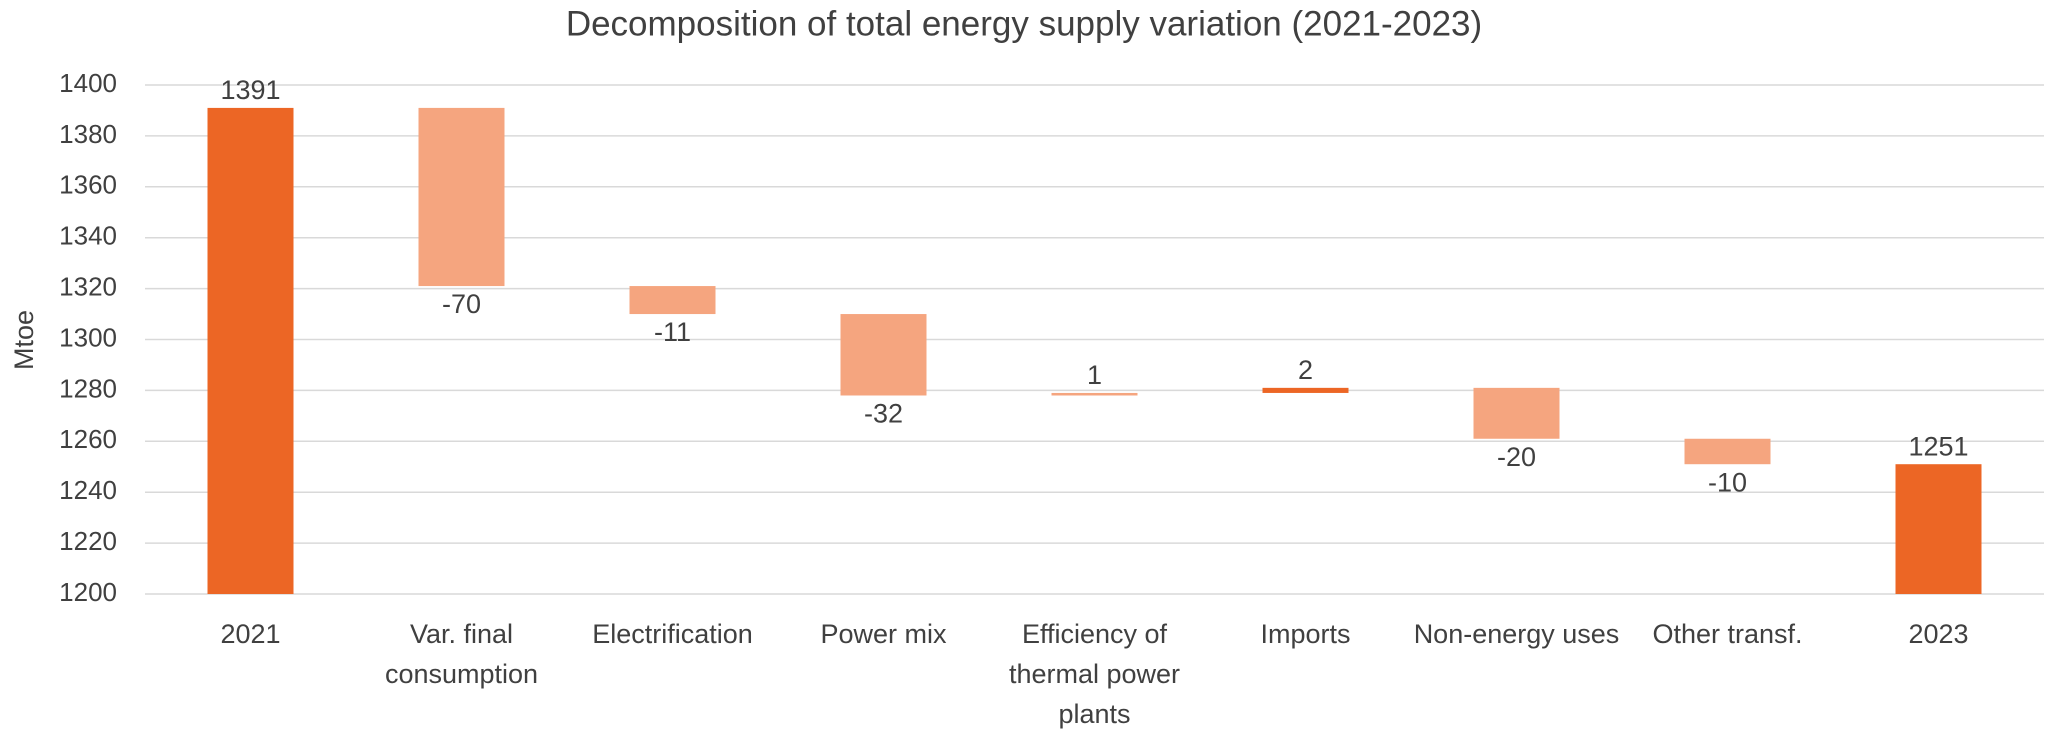  I want to click on x-tick-label: Other transf., so click(1727, 634).